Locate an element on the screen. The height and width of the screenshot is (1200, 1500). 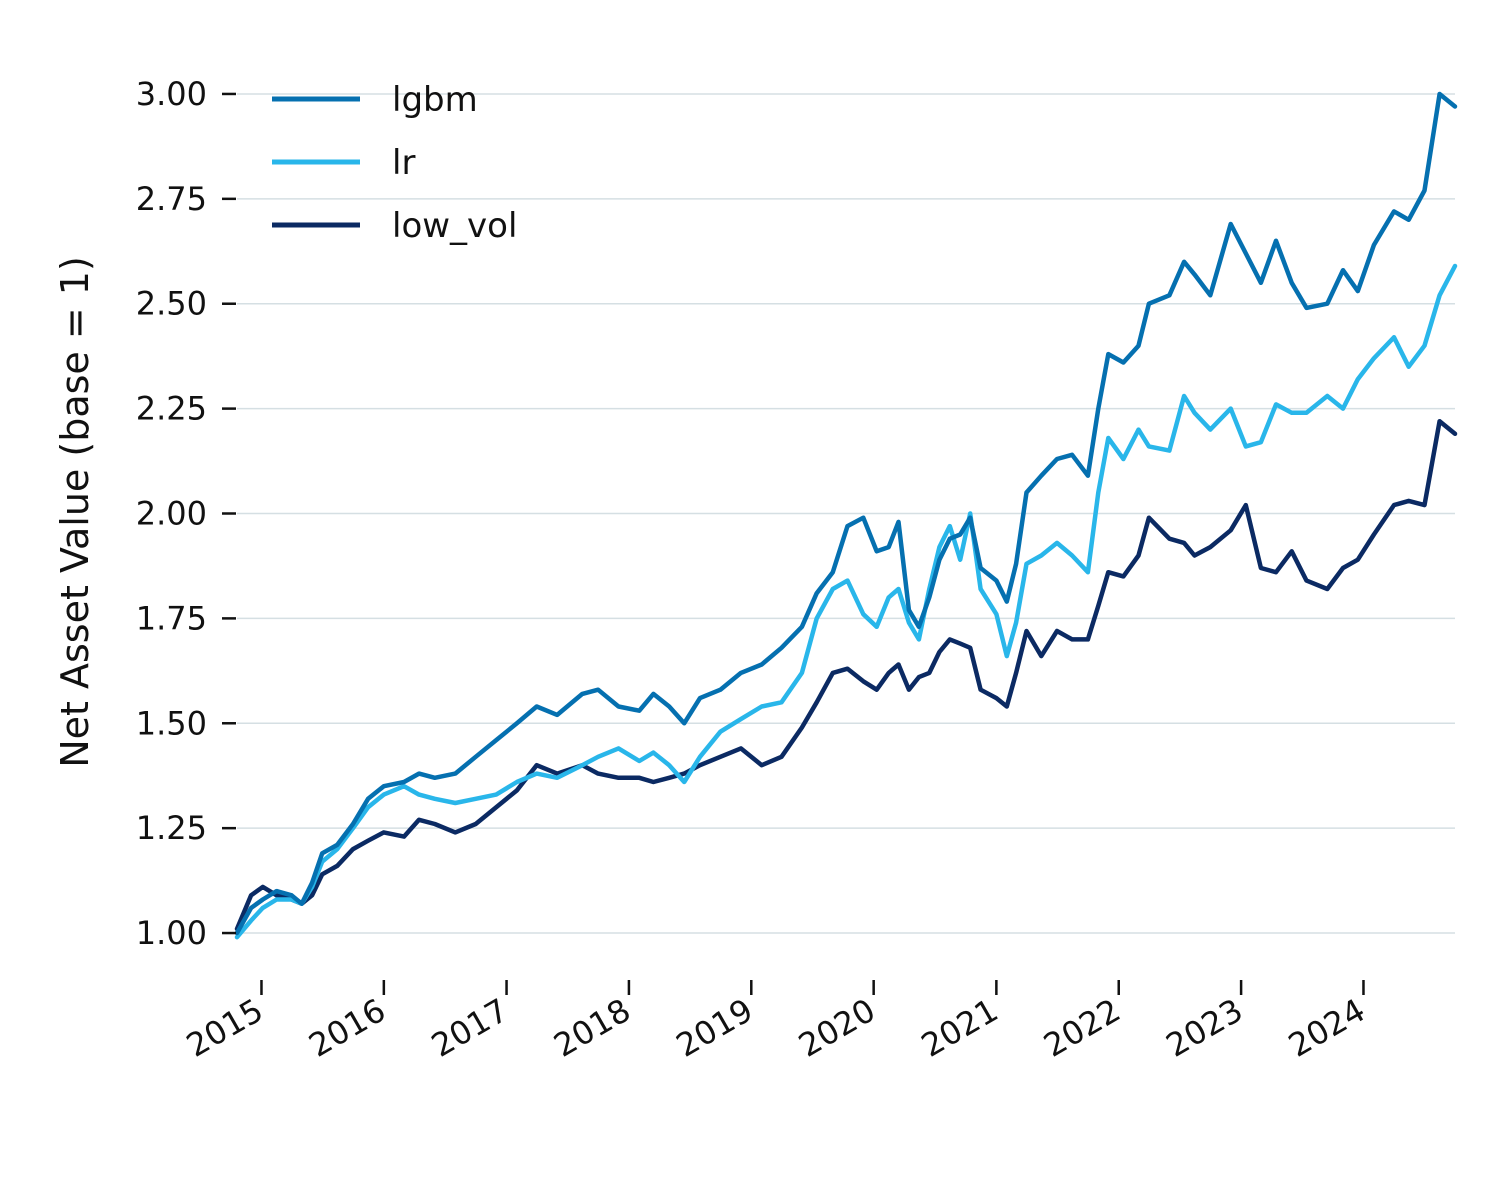
x-axis: 2015 2016 2017 2018 2019 2020 2021 2022 2023 2024 is located at coordinates (776, 1022).